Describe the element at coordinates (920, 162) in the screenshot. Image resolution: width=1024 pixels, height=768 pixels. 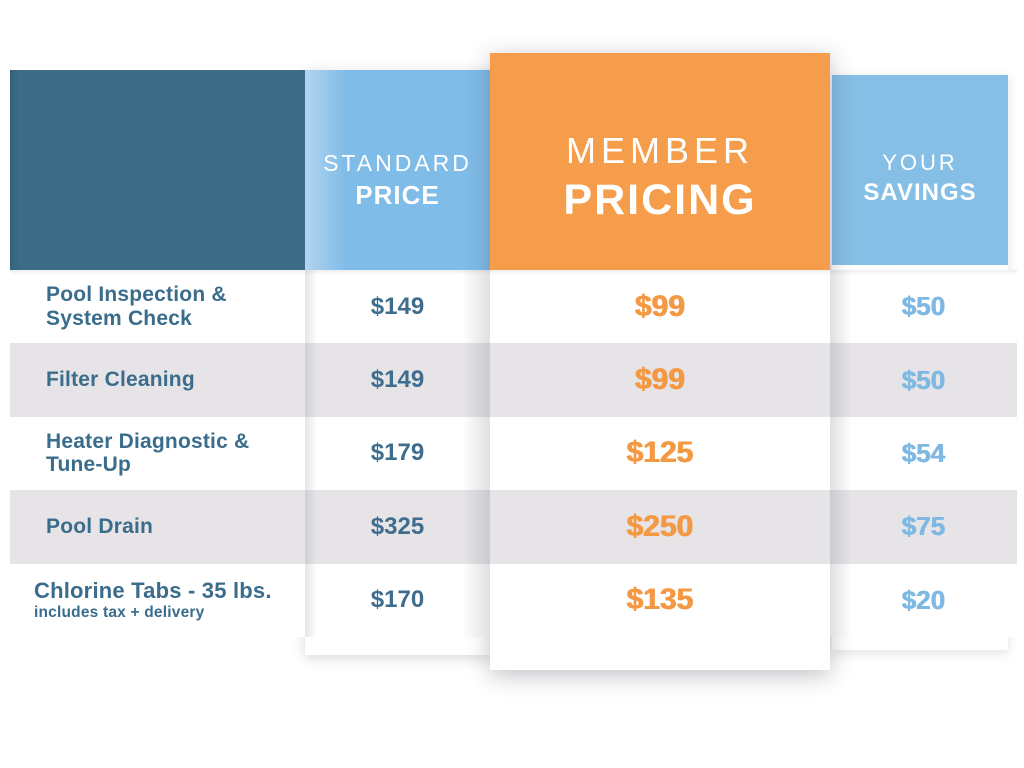
I see `savings-header-line1: YOUR` at that location.